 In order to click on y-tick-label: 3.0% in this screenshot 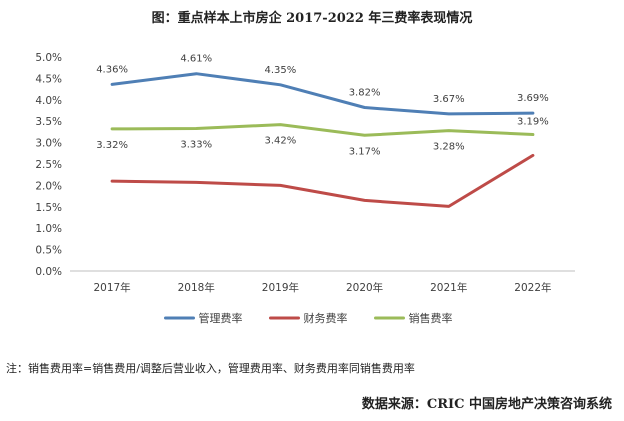, I will do `click(48, 144)`.